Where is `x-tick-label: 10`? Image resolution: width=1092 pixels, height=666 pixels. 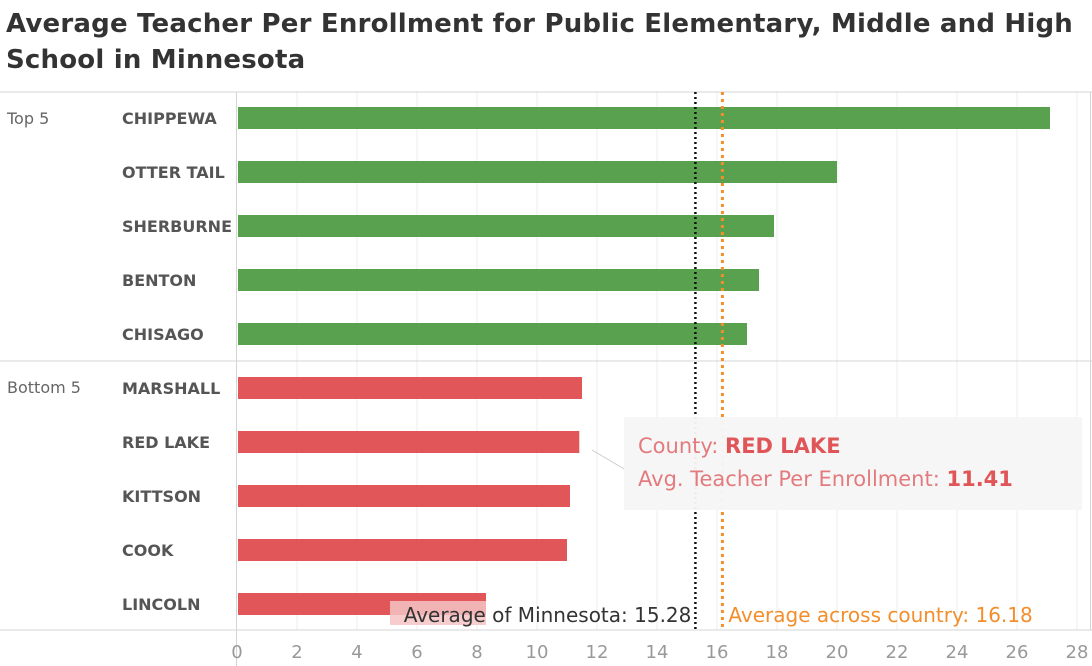 x-tick-label: 10 is located at coordinates (537, 652).